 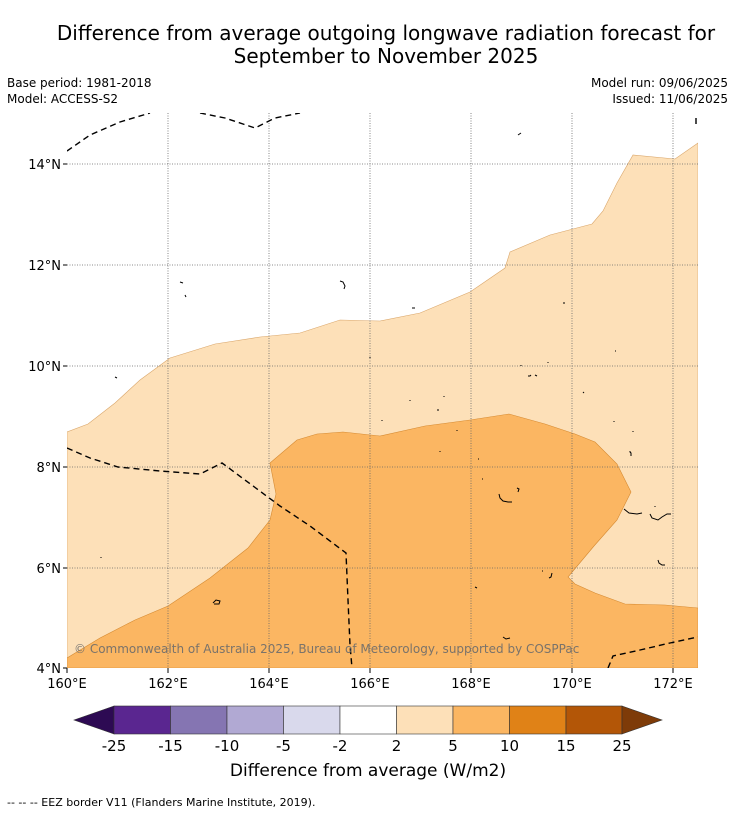 I want to click on title-line-2: September to November 2025, so click(x=386, y=56).